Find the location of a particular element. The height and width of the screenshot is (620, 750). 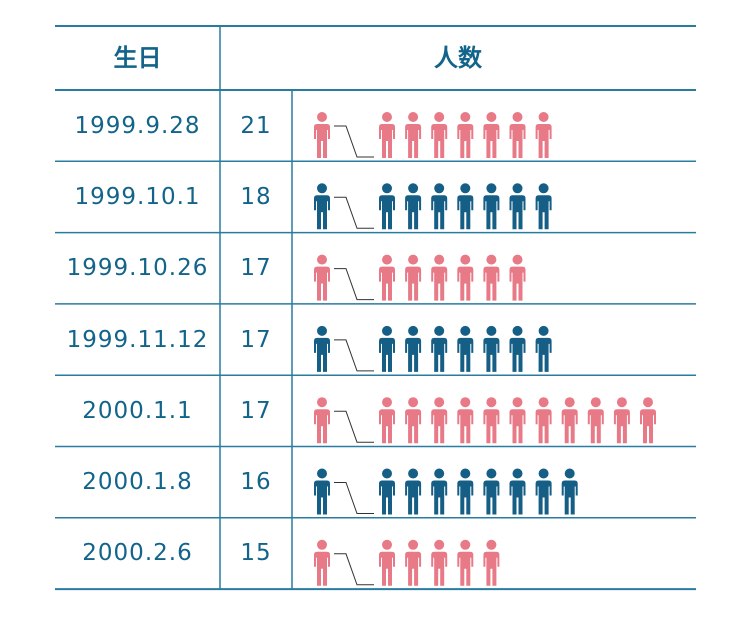

birthday-cell: 1999.10.1 is located at coordinates (137, 196).